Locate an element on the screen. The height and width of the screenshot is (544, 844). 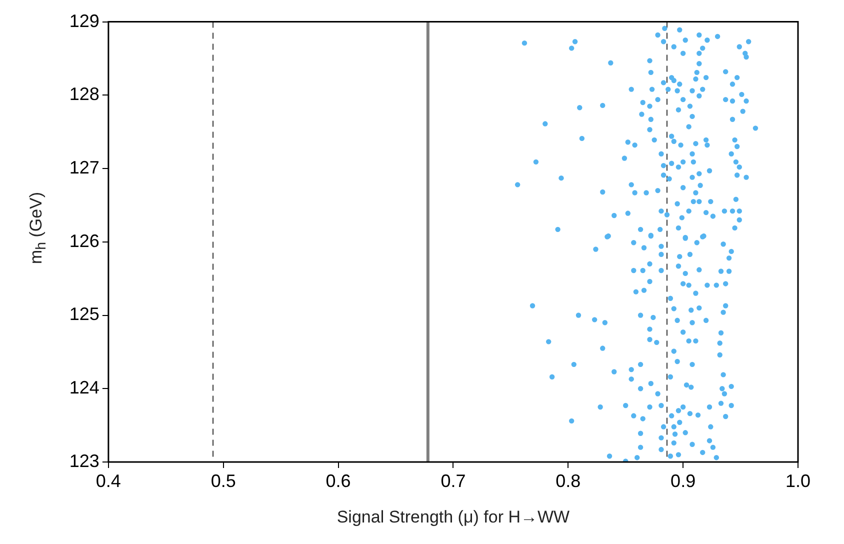
y-tick-label: 126 is located at coordinates (84, 240).